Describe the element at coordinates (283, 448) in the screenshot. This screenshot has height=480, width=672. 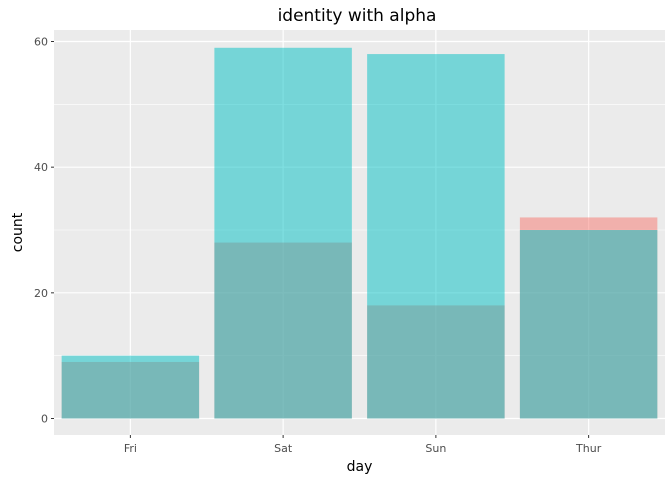
I see `x-tick-label: Sat` at that location.